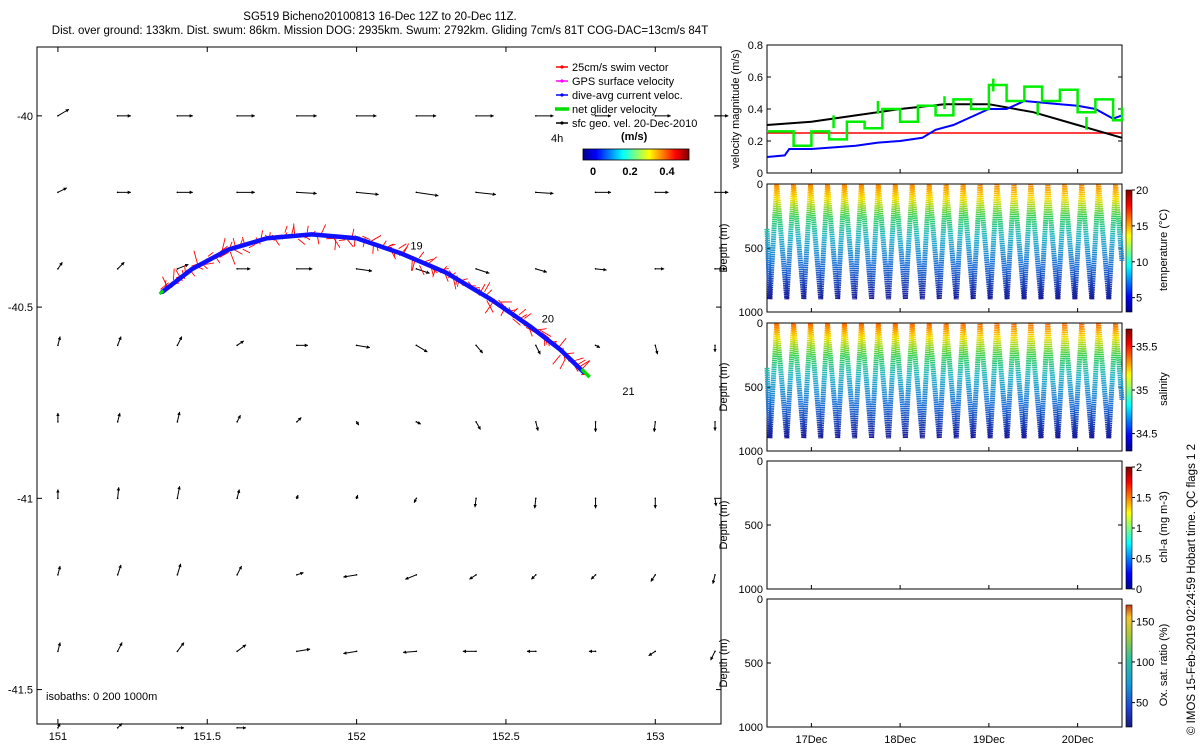  I want to click on map-ytick-label: -41, so click(25, 499).